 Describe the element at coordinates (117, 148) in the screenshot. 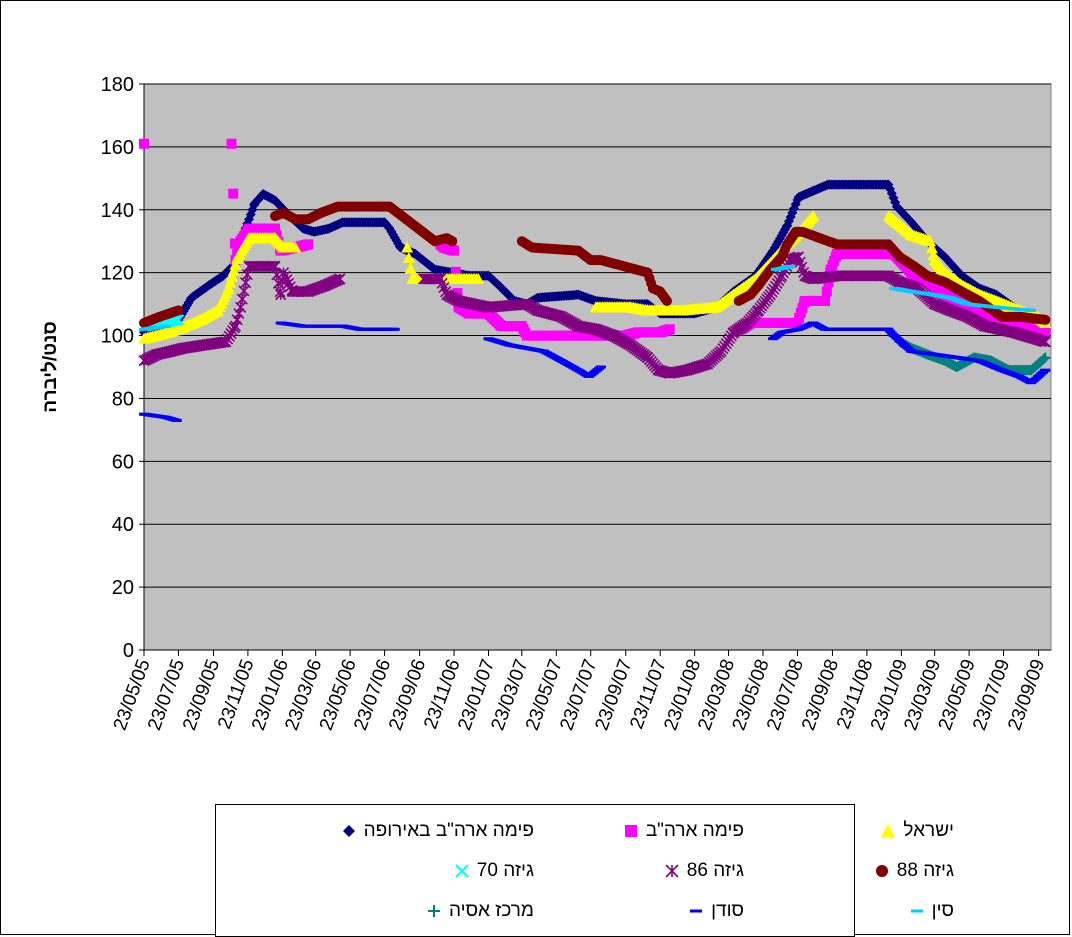

I see `y-tick-label: 160` at that location.